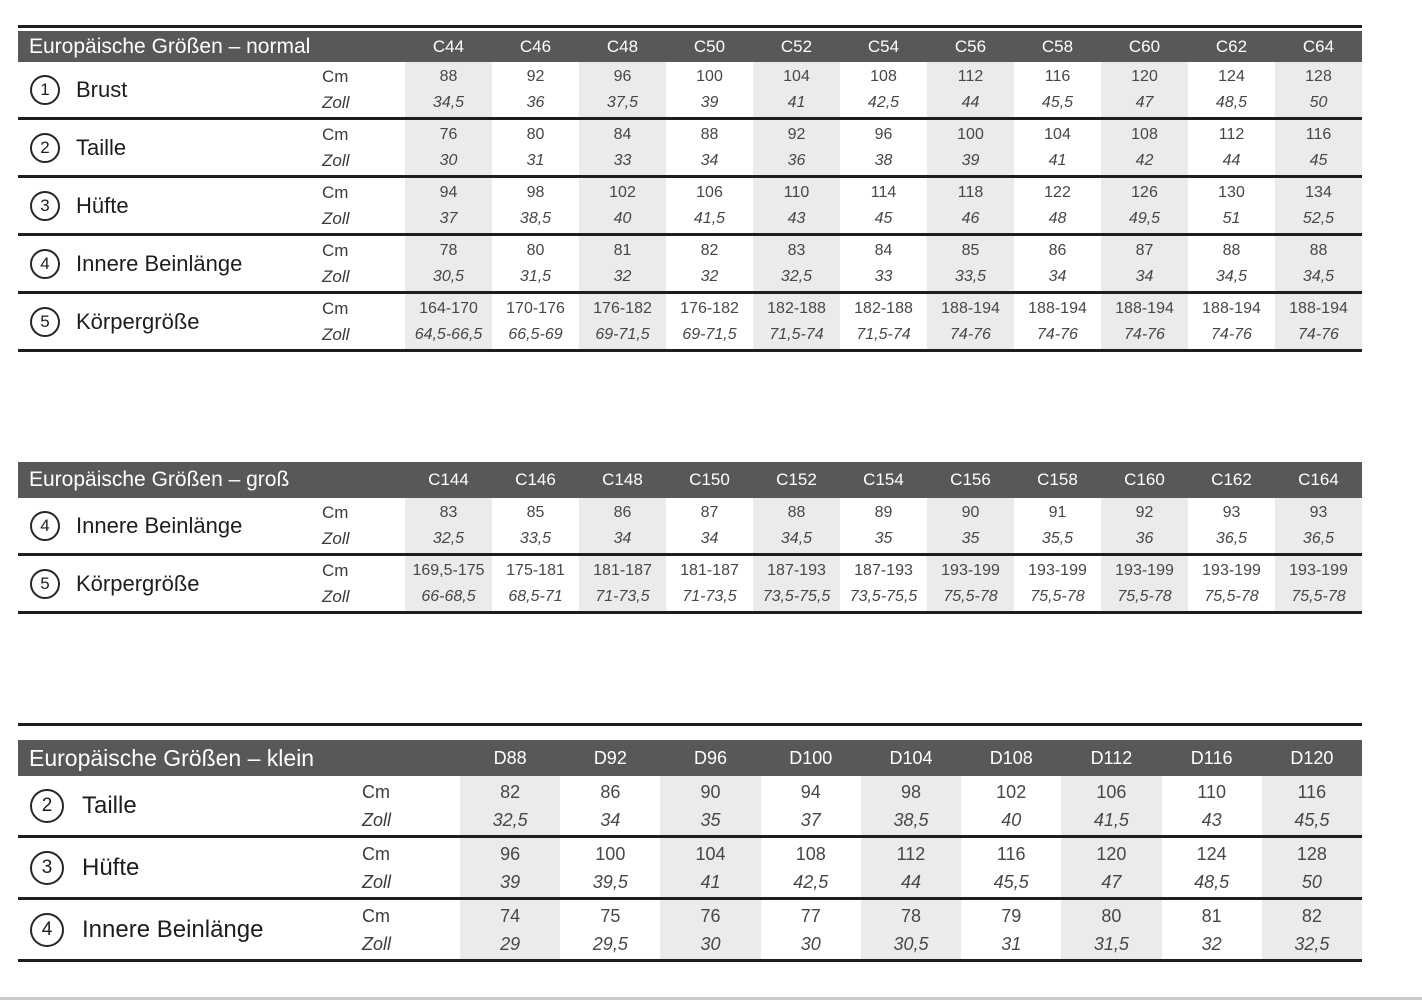  What do you see at coordinates (535, 205) in the screenshot?
I see `data-cell: 98 38,5` at bounding box center [535, 205].